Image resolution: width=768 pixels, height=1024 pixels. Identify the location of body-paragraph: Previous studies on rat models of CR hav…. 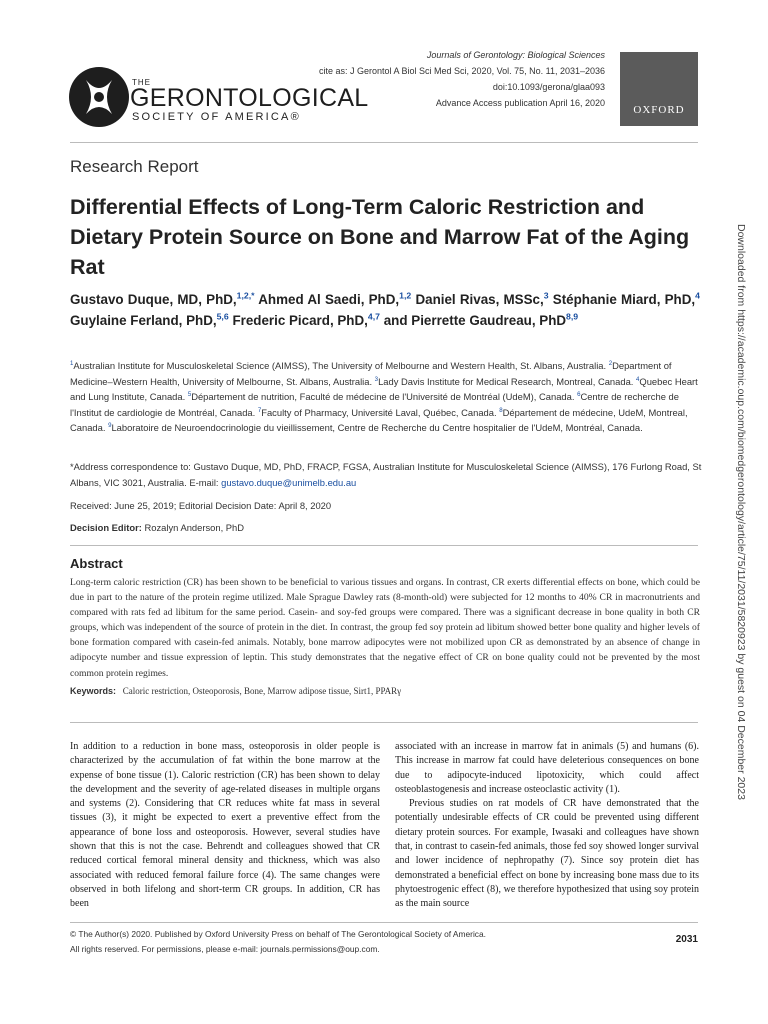
(547, 854).